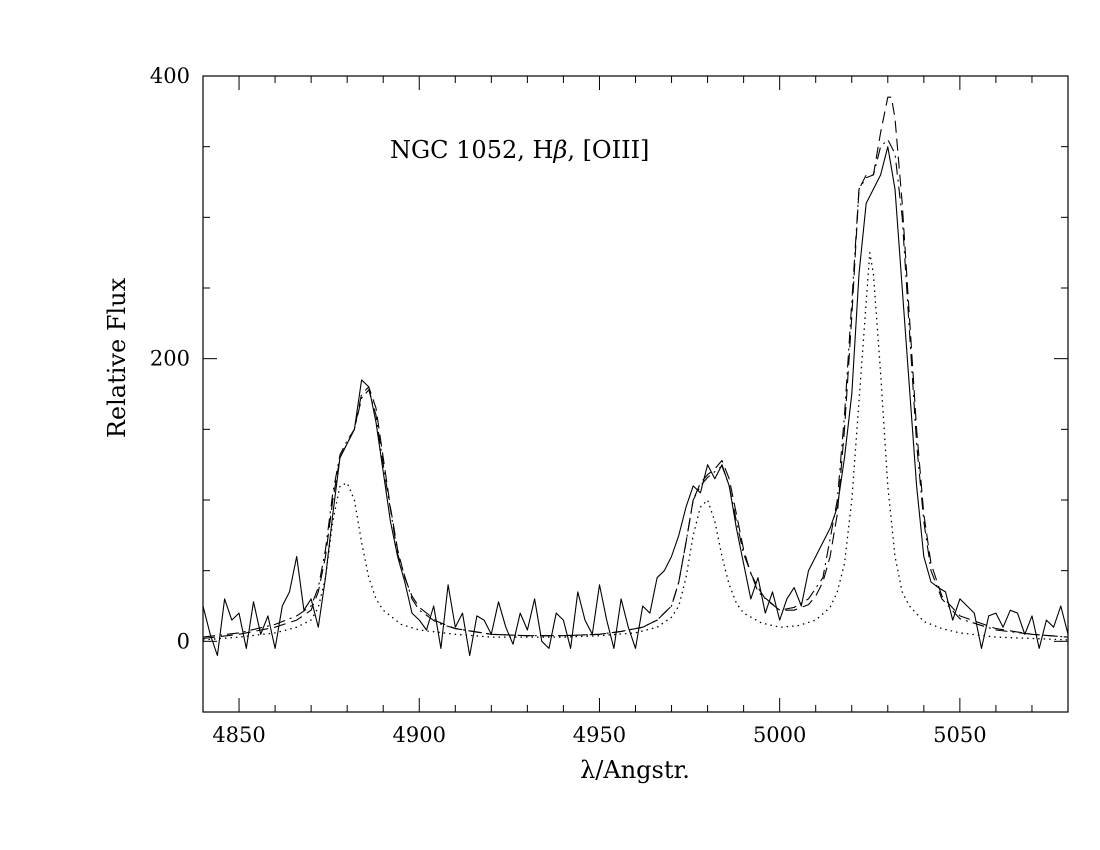  Describe the element at coordinates (959, 735) in the screenshot. I see `x-tick-label: 5050` at that location.